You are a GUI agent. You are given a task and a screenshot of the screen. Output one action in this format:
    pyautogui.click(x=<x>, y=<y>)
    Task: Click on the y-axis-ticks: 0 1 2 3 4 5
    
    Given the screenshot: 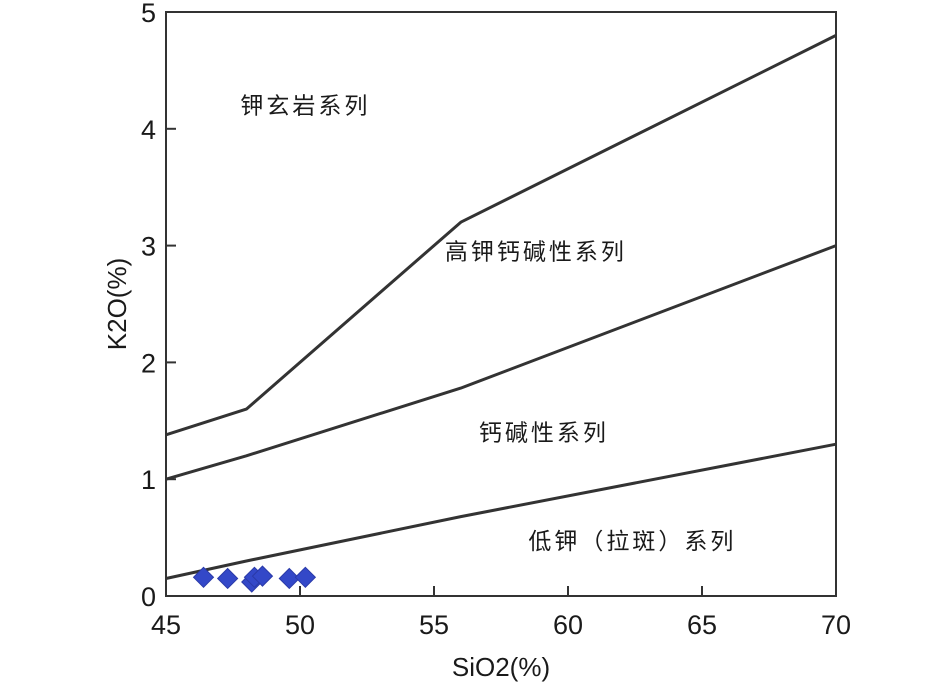 What is the action you would take?
    pyautogui.click(x=158, y=306)
    